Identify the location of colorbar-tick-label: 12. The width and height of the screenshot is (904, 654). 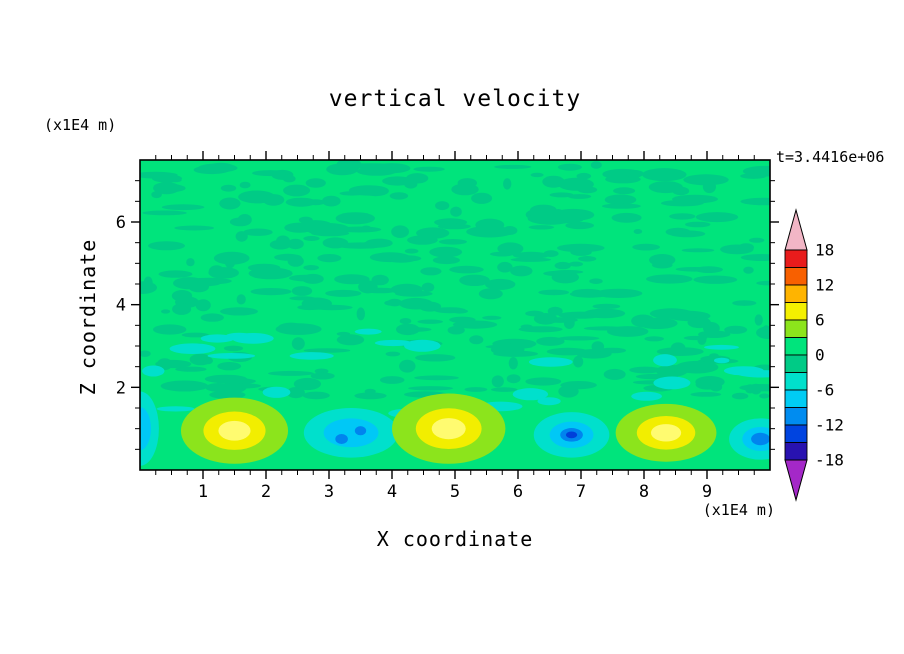
(824, 285).